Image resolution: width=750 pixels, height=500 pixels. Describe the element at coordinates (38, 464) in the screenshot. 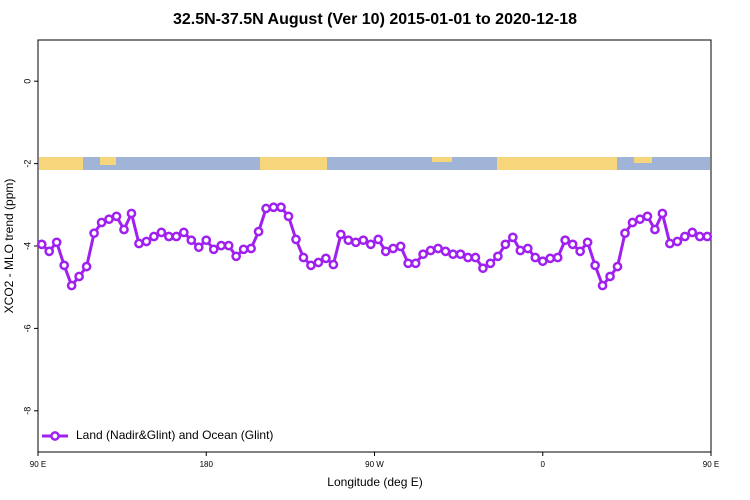

I see `x-tick-label: 90 E` at that location.